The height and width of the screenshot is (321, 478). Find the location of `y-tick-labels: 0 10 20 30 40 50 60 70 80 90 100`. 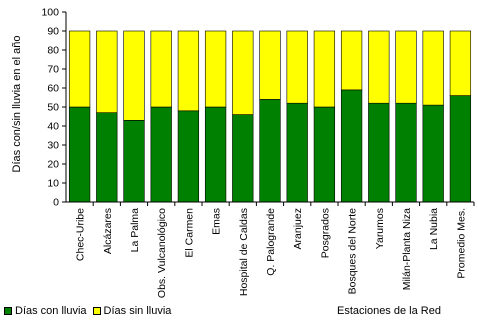

y-tick-labels: 0 10 20 30 40 50 60 70 80 90 100 is located at coordinates (50, 108).